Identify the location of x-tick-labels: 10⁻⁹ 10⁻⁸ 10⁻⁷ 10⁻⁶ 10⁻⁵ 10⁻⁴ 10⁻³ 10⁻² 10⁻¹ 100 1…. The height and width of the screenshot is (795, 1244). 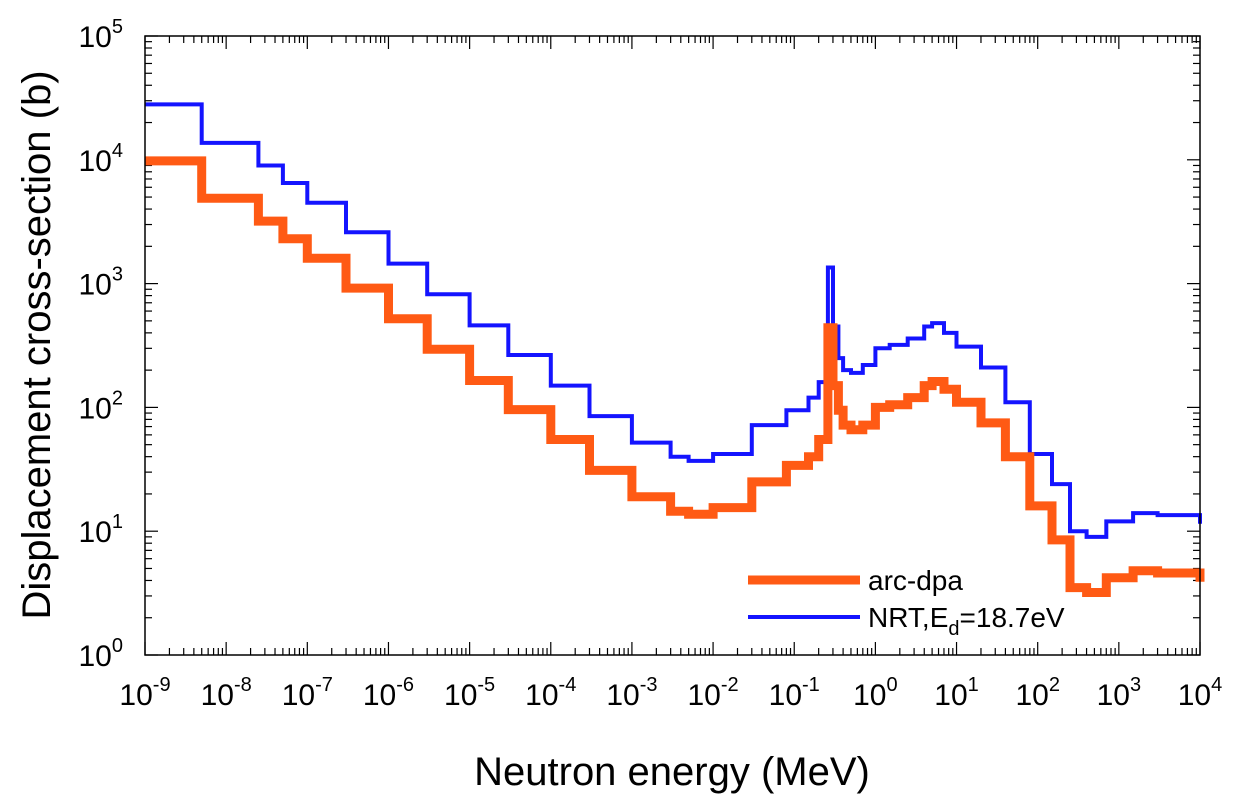
(670, 693).